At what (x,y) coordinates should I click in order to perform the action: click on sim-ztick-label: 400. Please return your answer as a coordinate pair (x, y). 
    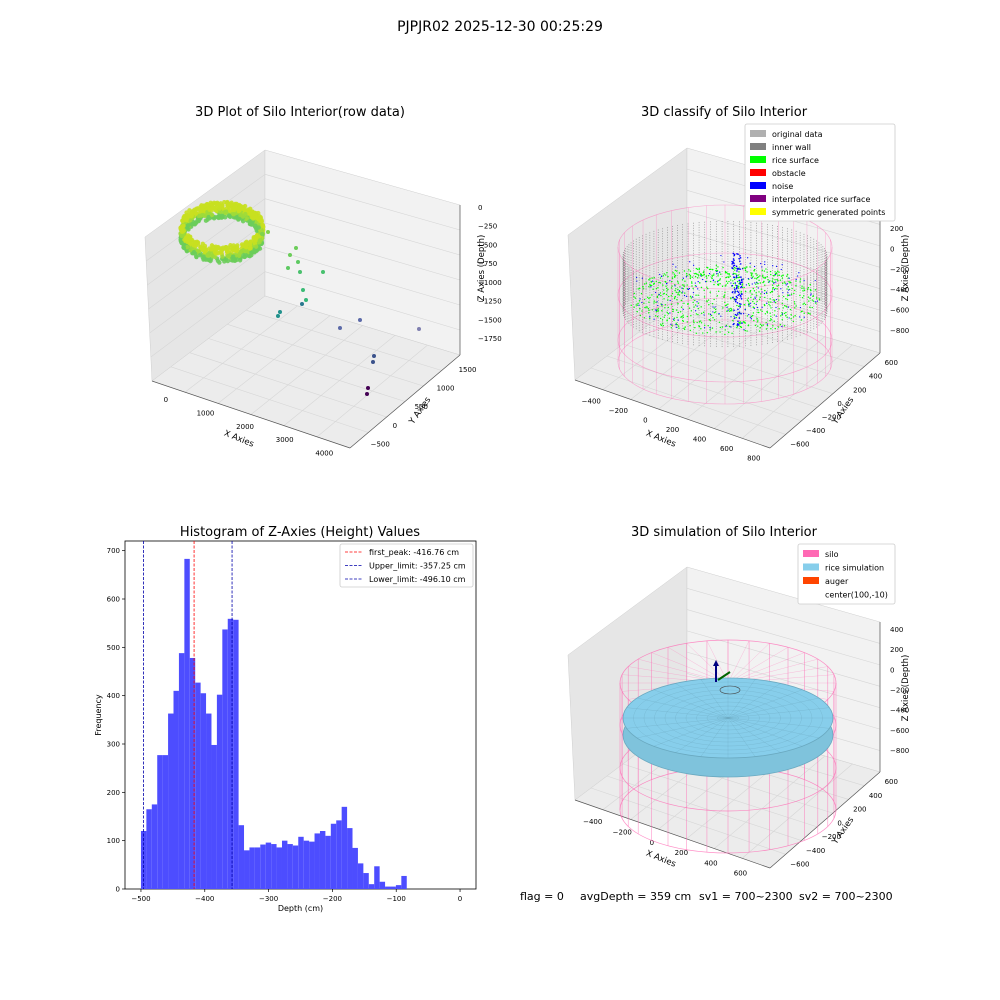
    Looking at the image, I should click on (896, 630).